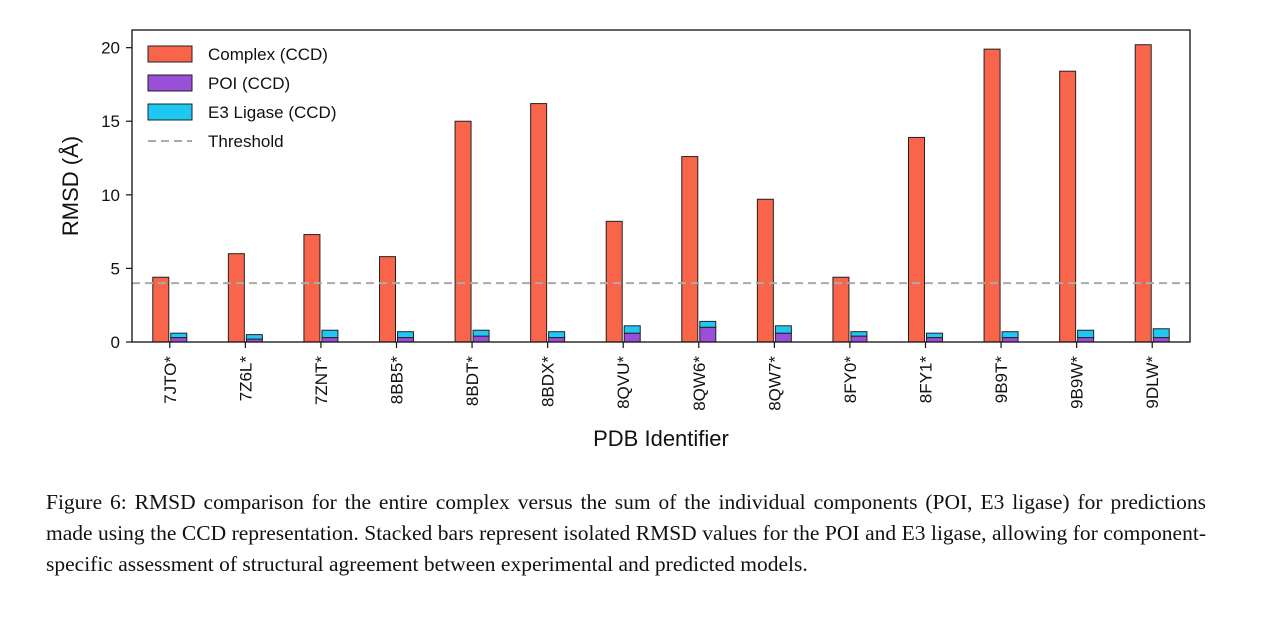  Describe the element at coordinates (774, 383) in the screenshot. I see `x-tick-label-8qw7: 8QW7*` at that location.